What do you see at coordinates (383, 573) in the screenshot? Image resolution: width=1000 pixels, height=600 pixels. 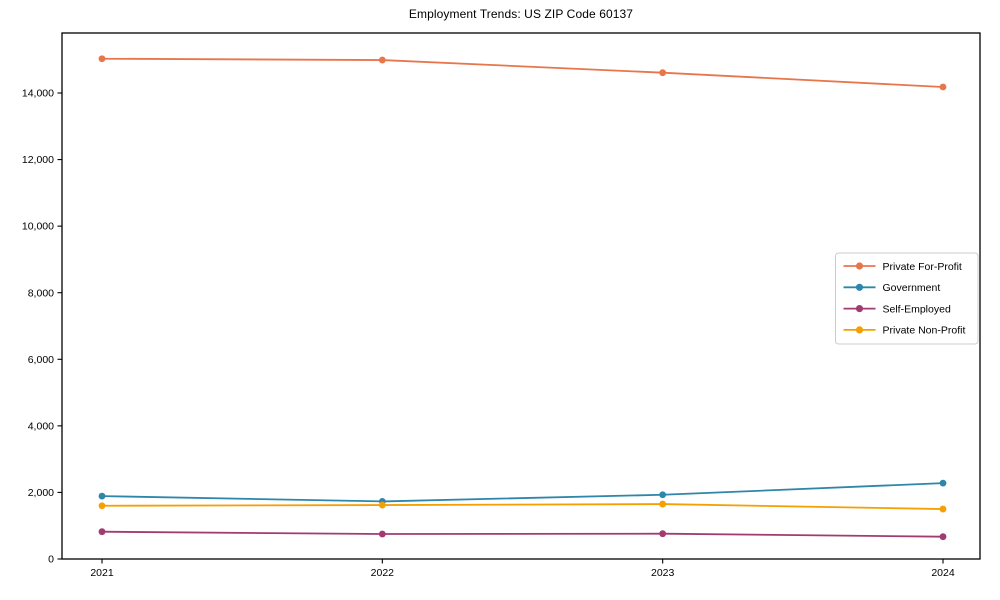 I see `x-tick-label: 2022` at bounding box center [383, 573].